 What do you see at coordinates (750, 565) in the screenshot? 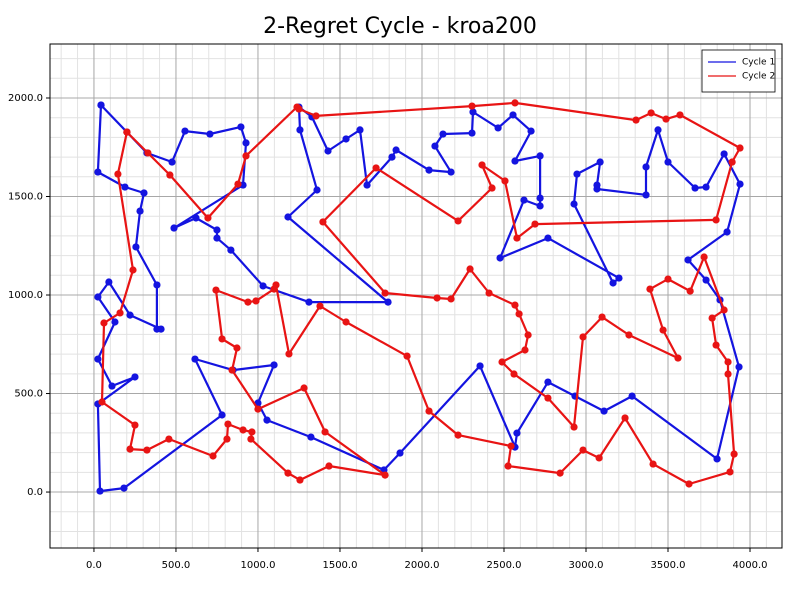
I see `x-tick-label: 4000.0` at bounding box center [750, 565].